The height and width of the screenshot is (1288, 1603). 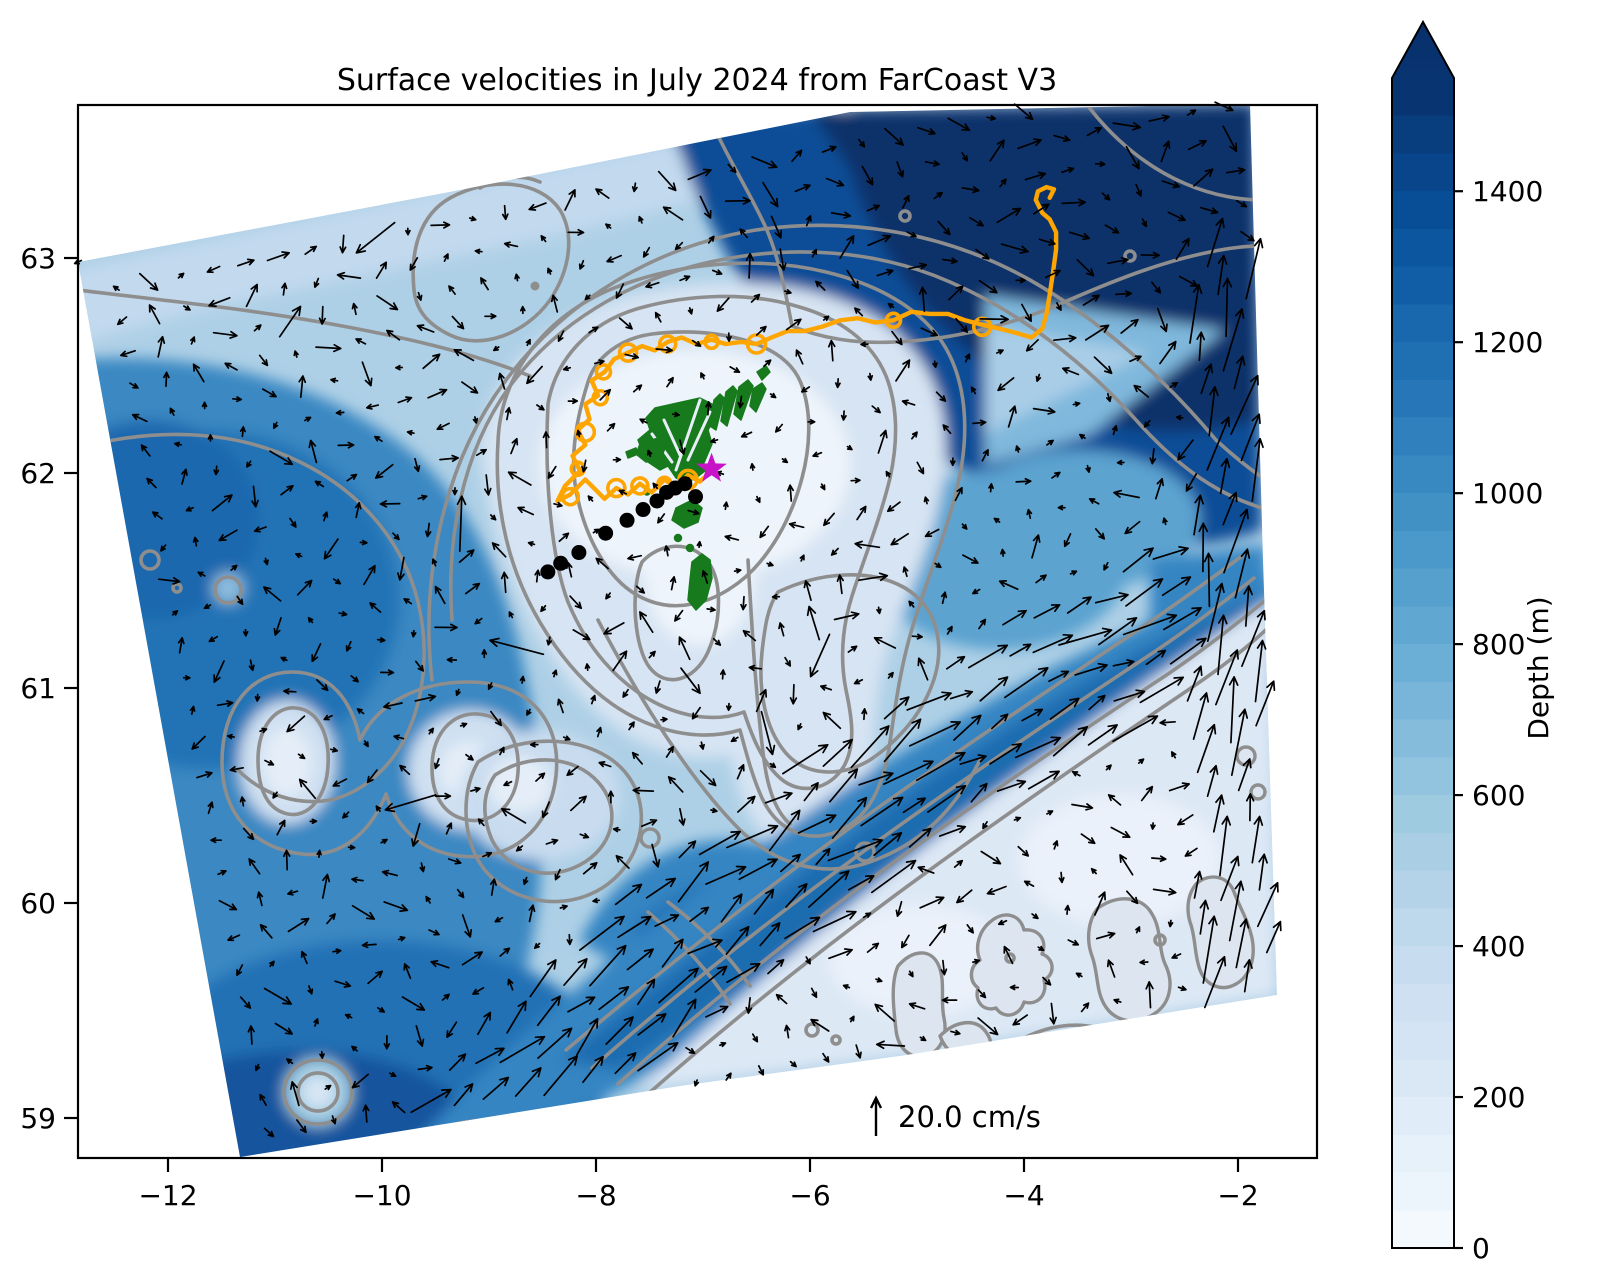 What do you see at coordinates (1023, 1195) in the screenshot?
I see `x-tick-label: −4` at bounding box center [1023, 1195].